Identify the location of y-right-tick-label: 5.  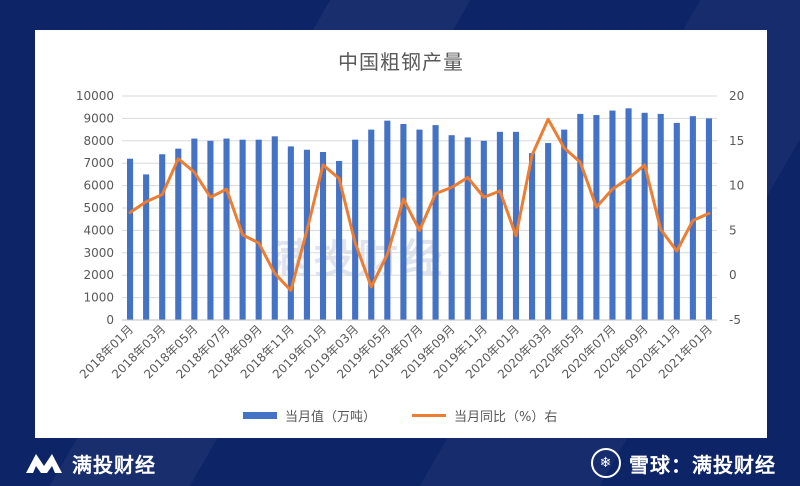
(733, 230).